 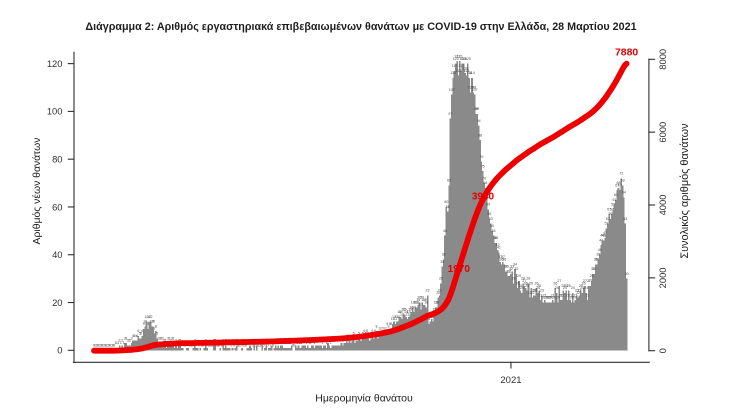 What do you see at coordinates (627, 274) in the screenshot?
I see `bar-value-label: 30` at bounding box center [627, 274].